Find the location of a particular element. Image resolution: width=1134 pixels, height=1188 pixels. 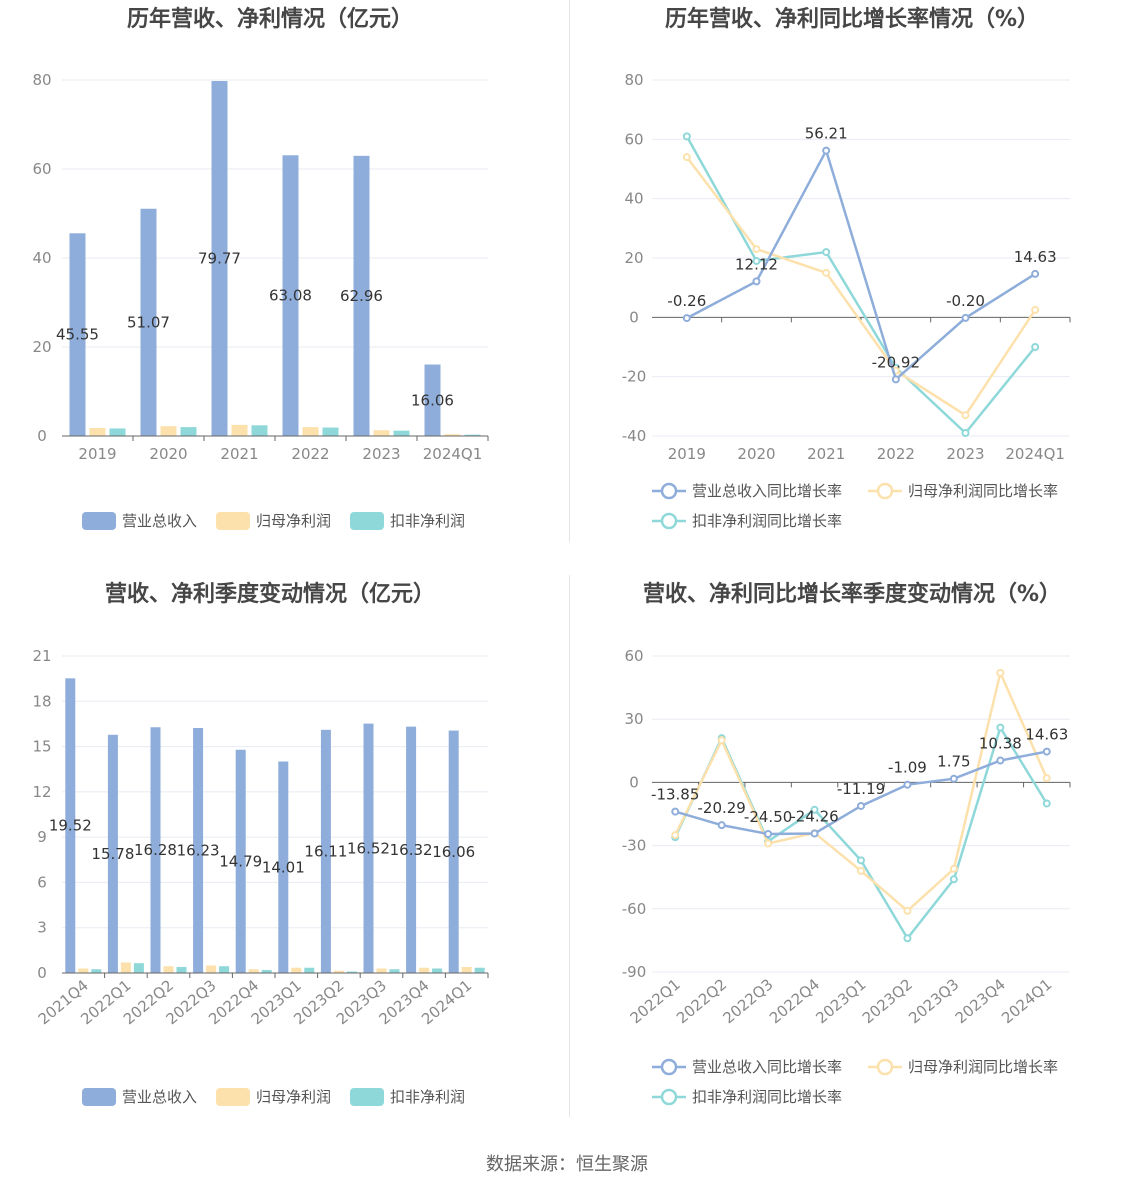

data-label: 14.79 is located at coordinates (240, 861).